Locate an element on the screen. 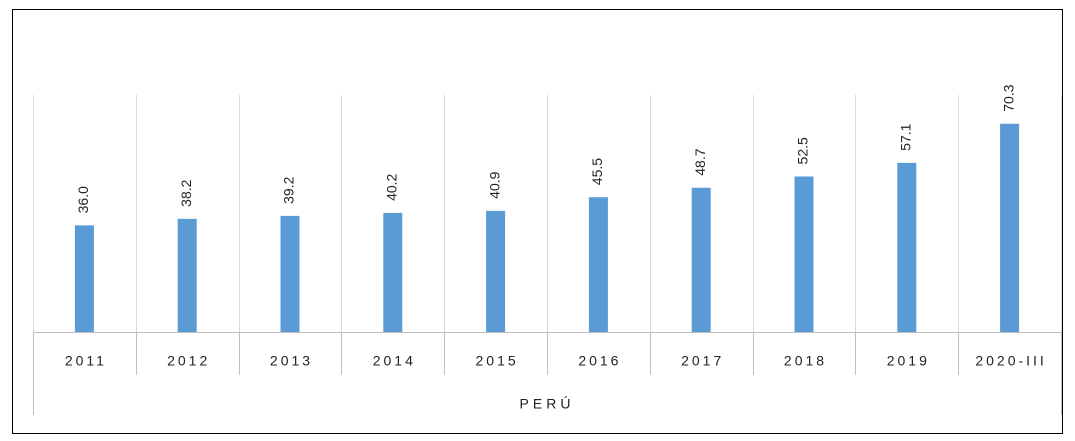  x-tick-label: 2016 is located at coordinates (599, 361).